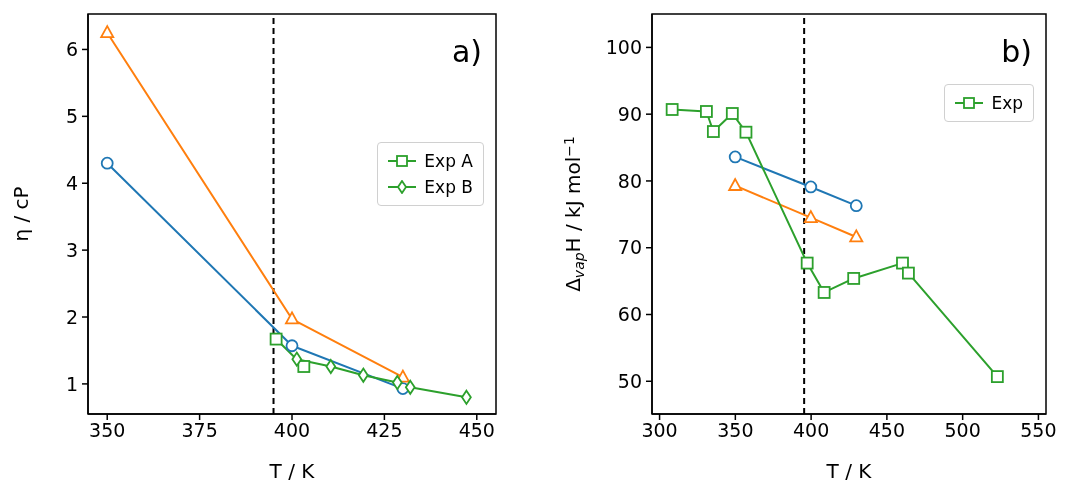 The image size is (1076, 495). What do you see at coordinates (71, 316) in the screenshot?
I see `y-tick-label: 2` at bounding box center [71, 316].